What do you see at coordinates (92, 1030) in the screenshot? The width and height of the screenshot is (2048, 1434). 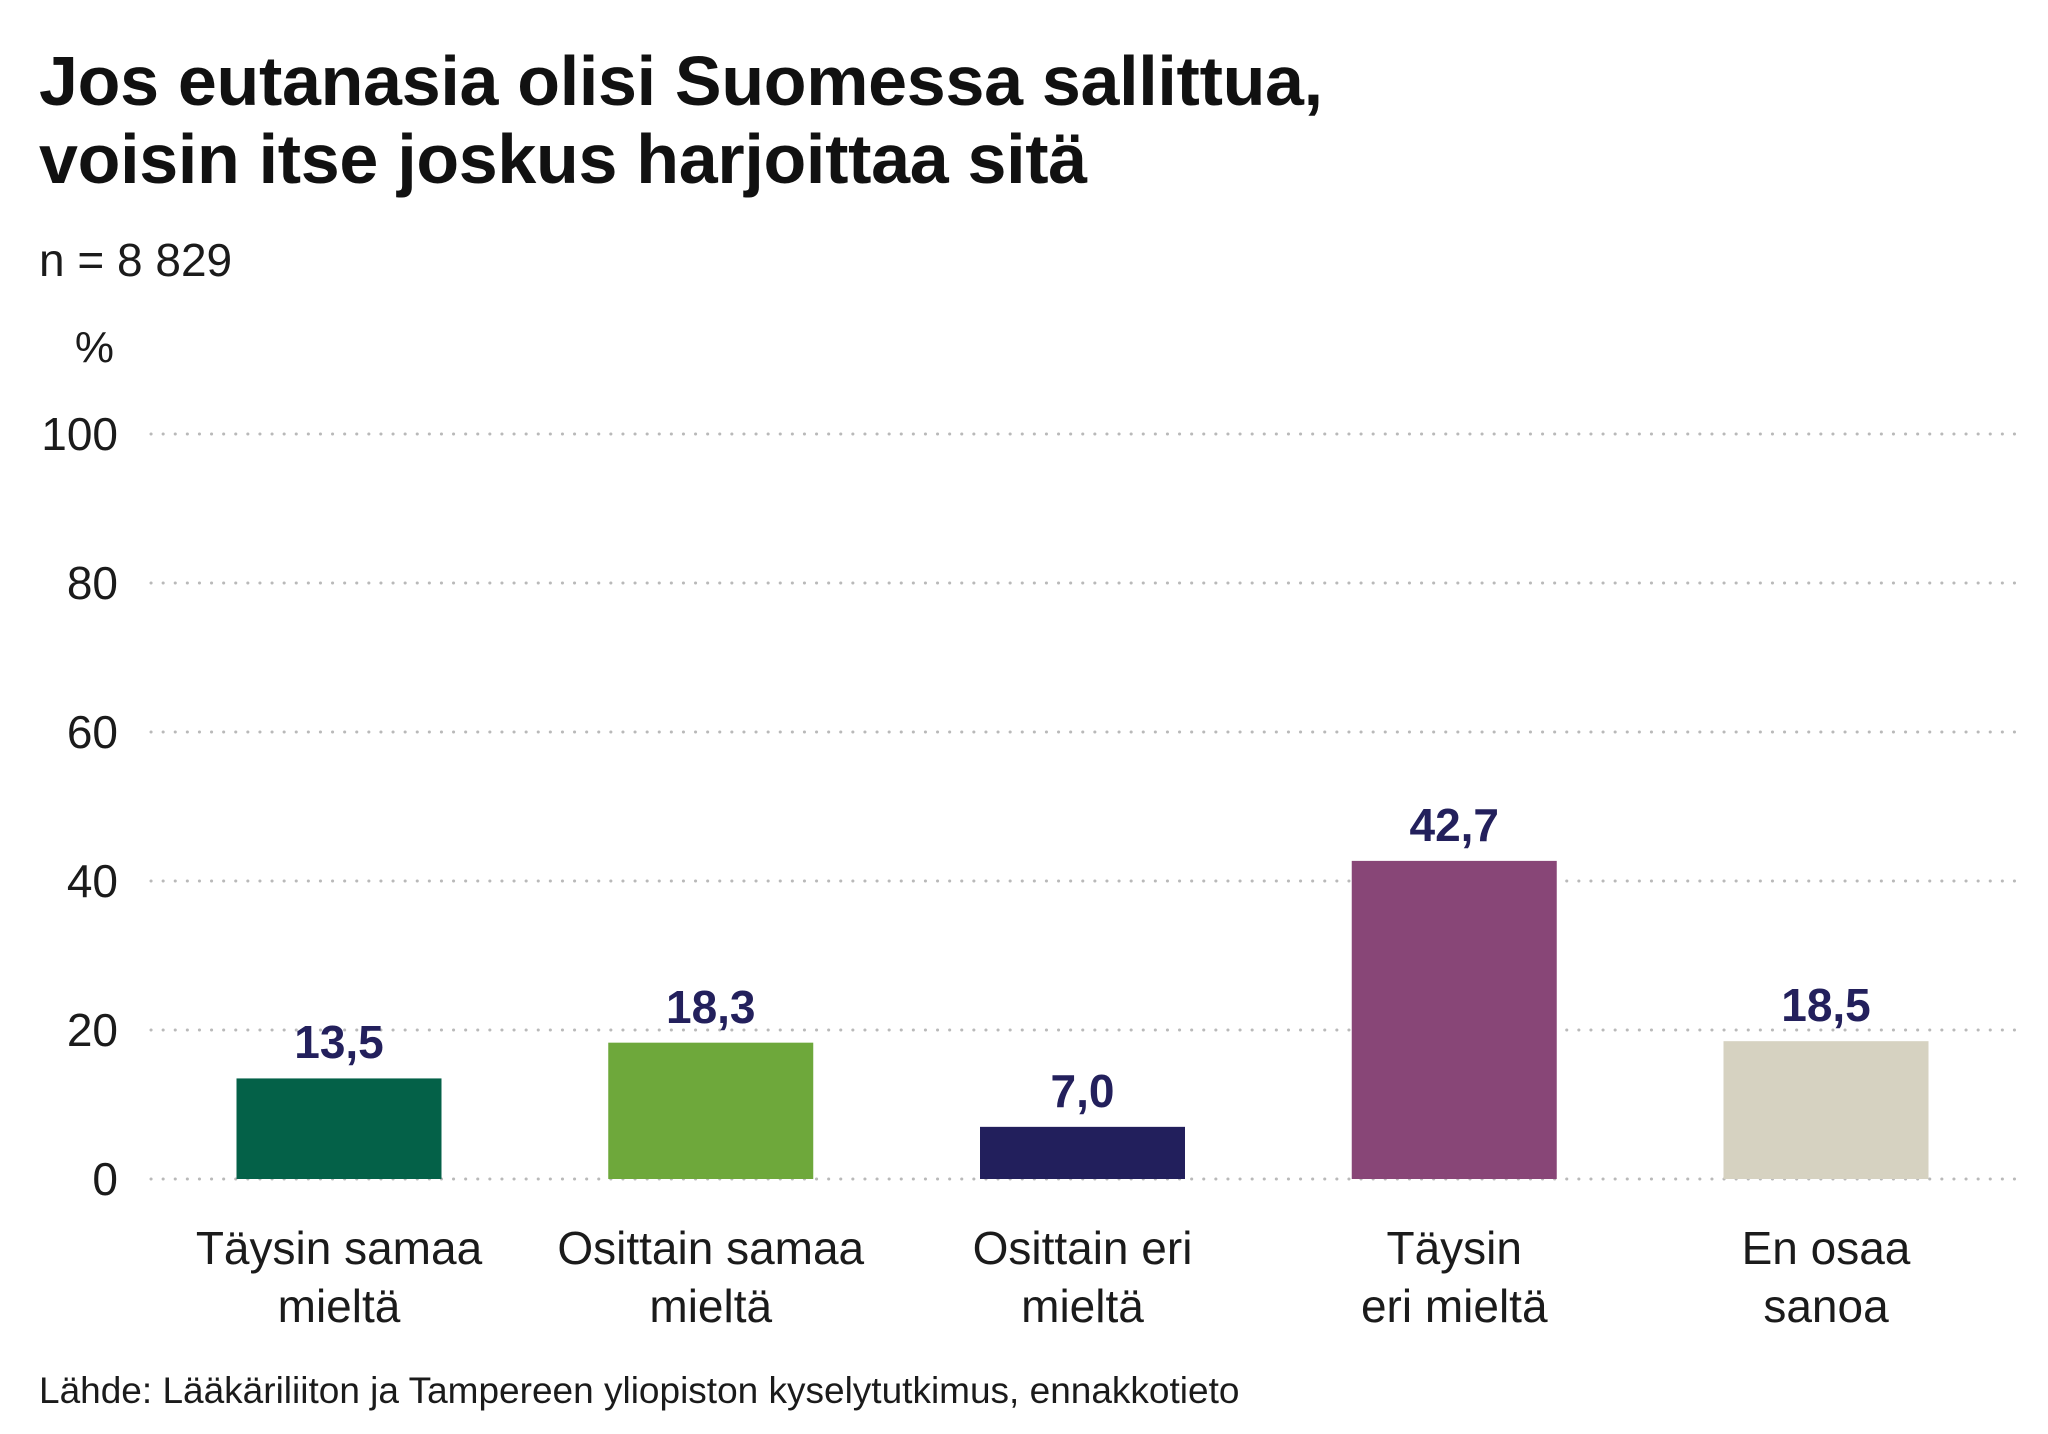 I see `y-tick-label: 20` at bounding box center [92, 1030].